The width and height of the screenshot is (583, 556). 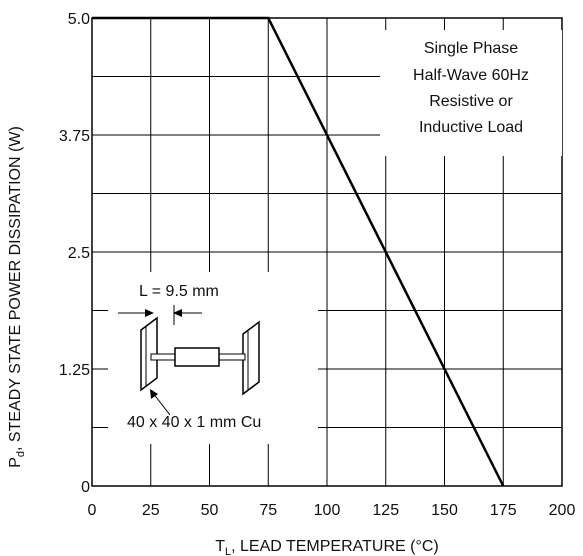 I want to click on dimension-arrow-right, so click(x=177, y=313).